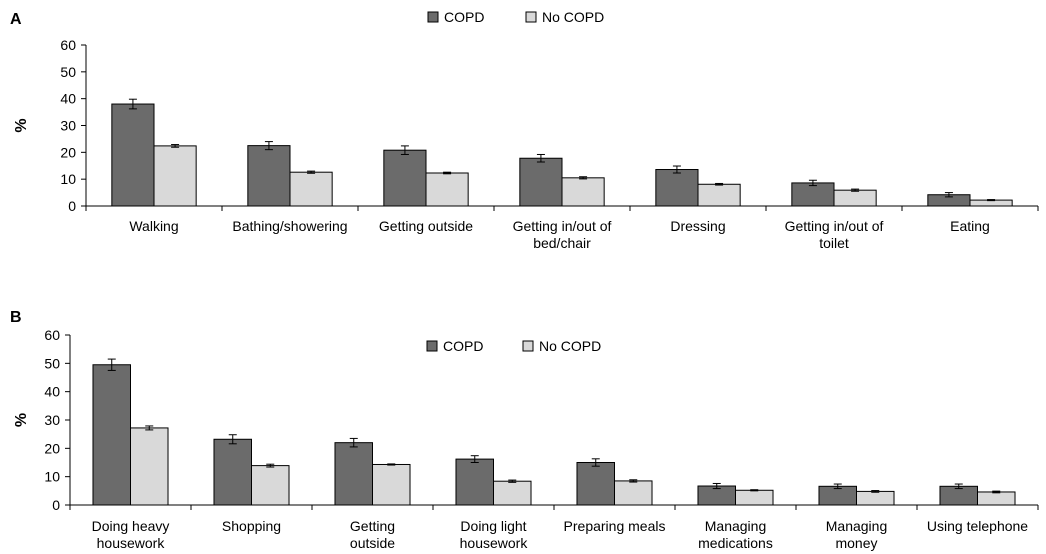 The image size is (1046, 554). What do you see at coordinates (493, 526) in the screenshot?
I see `x-category-label-line: Doing light` at bounding box center [493, 526].